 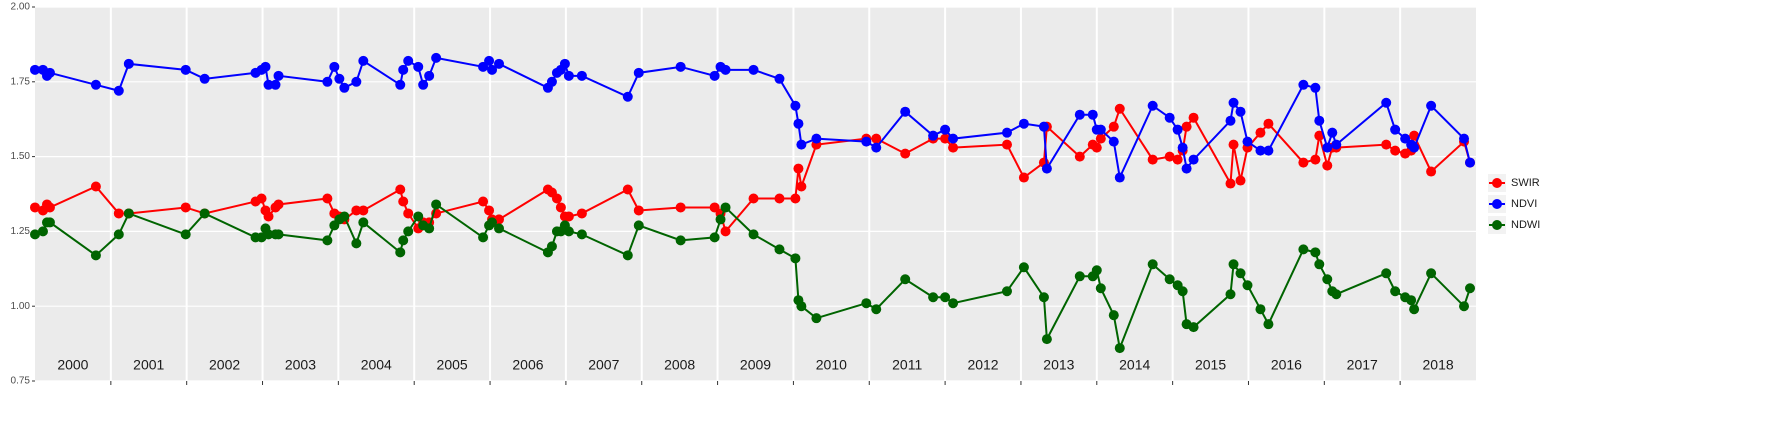 I want to click on year-label: 2018, so click(x=1438, y=365).